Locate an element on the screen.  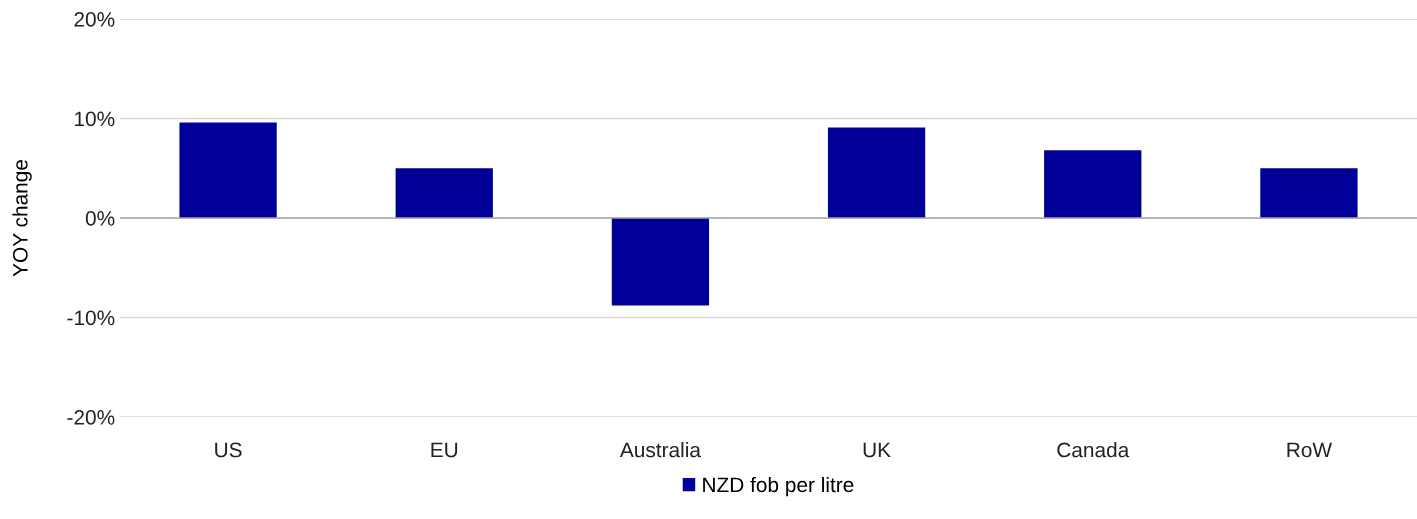
x-tick-label: Canada is located at coordinates (1093, 450).